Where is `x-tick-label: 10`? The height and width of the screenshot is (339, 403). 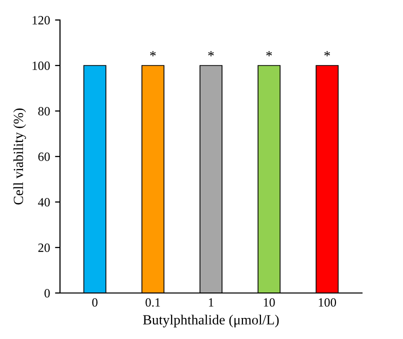
x-tick-label: 10 is located at coordinates (269, 302).